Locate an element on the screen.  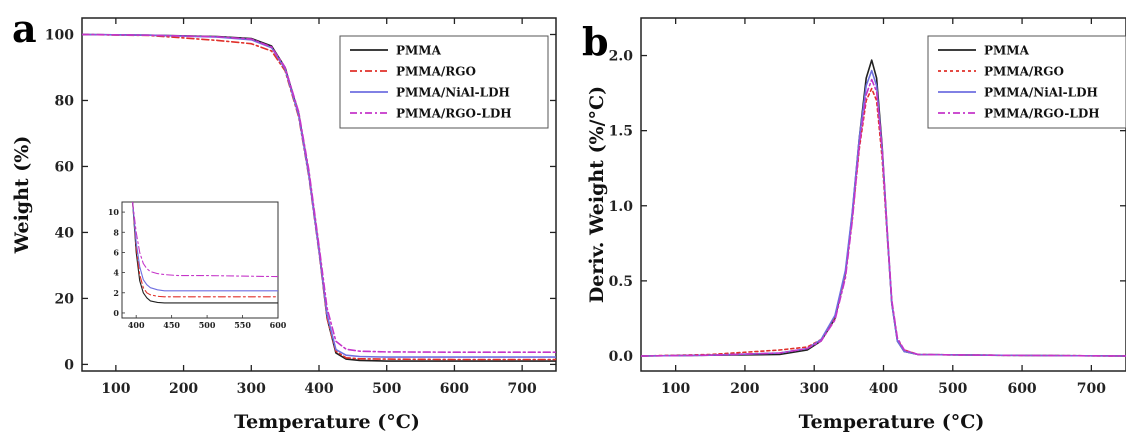
inset-y-tick-label: 2 is located at coordinates (116, 293).